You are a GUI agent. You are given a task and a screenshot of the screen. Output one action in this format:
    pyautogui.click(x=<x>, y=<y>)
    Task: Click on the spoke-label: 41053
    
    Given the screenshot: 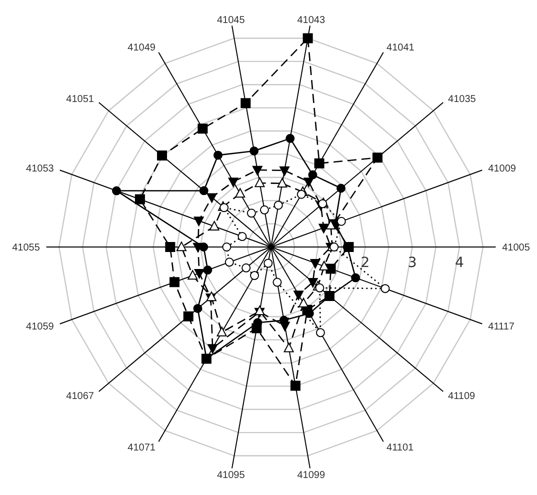 What is the action you would take?
    pyautogui.click(x=40, y=168)
    